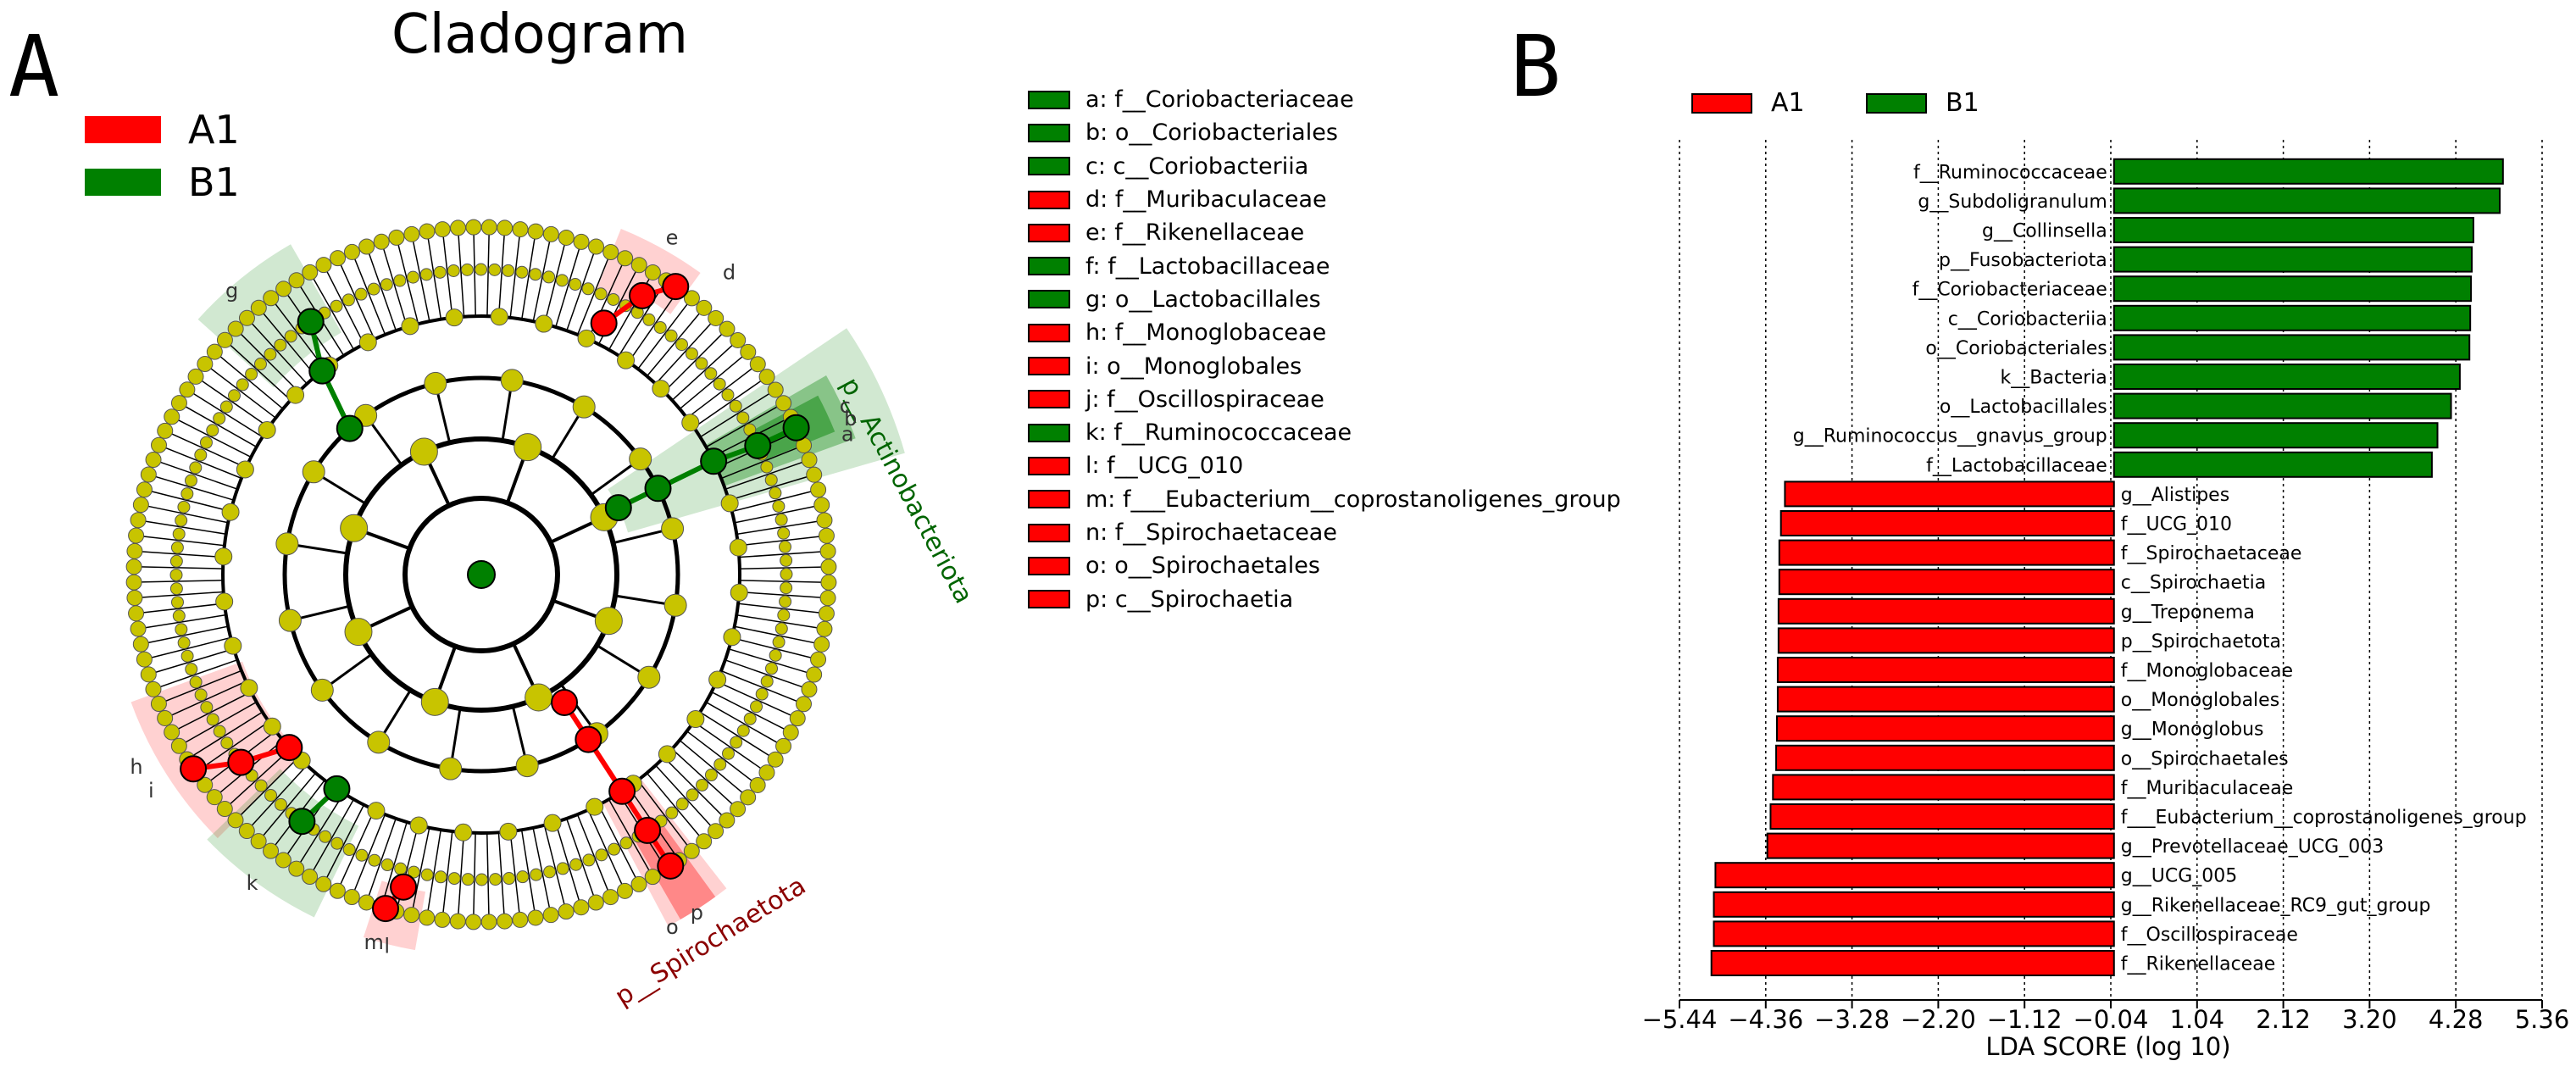 This screenshot has width=2576, height=1072. I want to click on key-item: e: f__Rikenellaceae, so click(1324, 233).